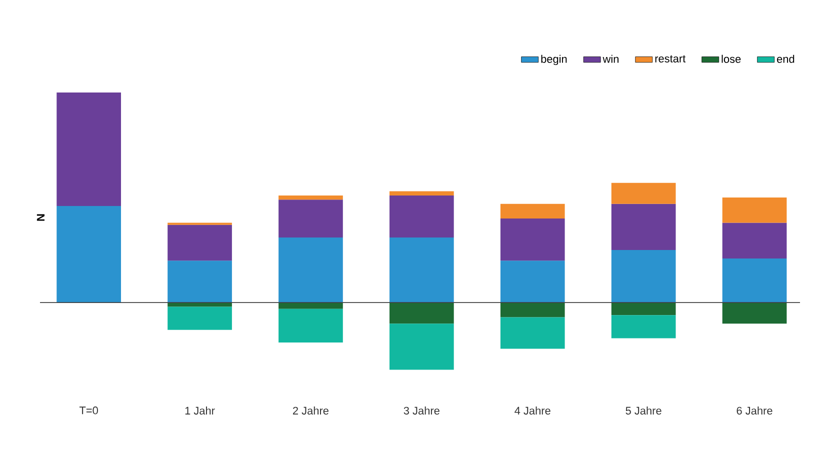 This screenshot has width=835, height=458. Describe the element at coordinates (40, 217) in the screenshot. I see `y-axis-title: N` at that location.